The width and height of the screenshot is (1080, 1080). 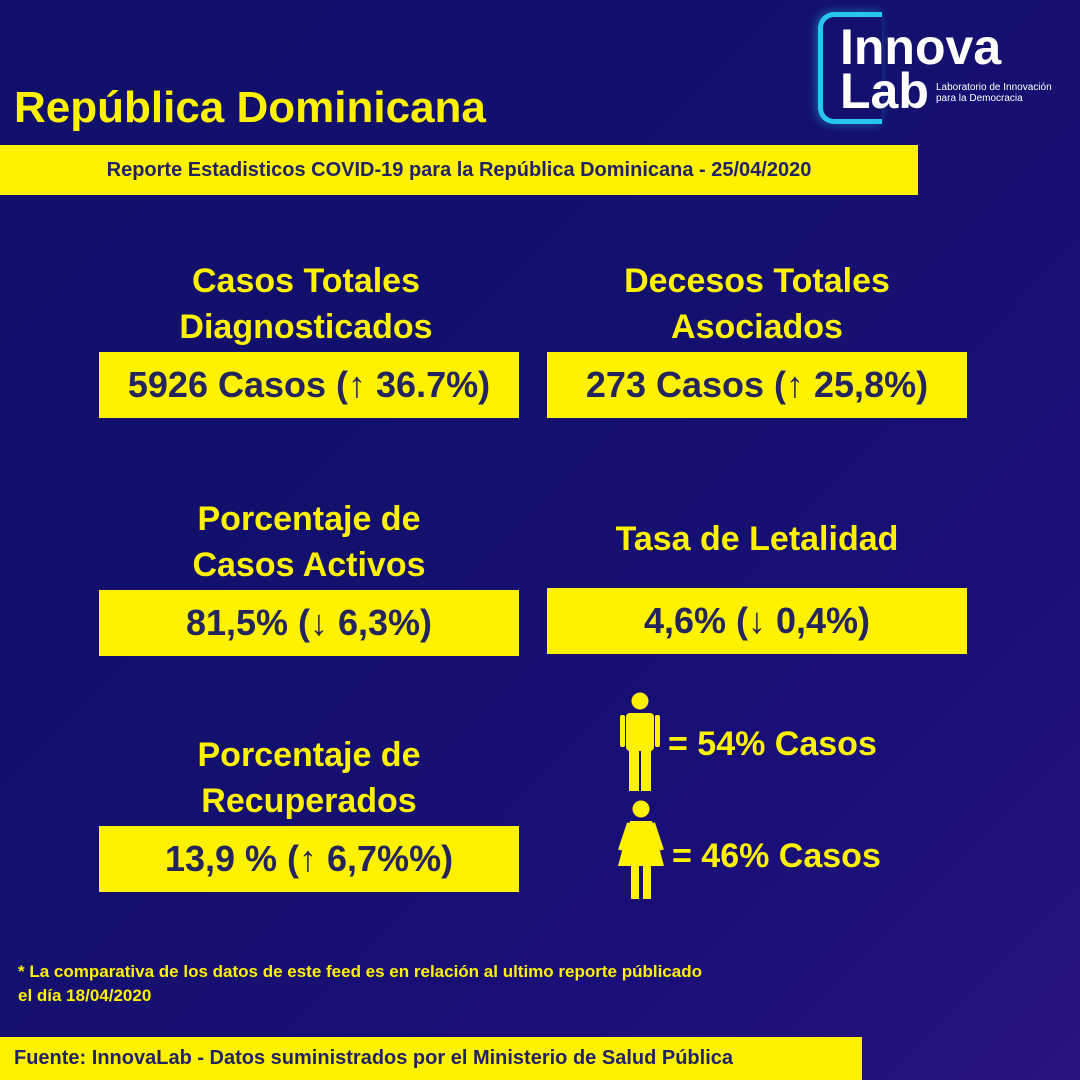 What do you see at coordinates (757, 539) in the screenshot?
I see `lethality-label: Tasa de Letalidad` at bounding box center [757, 539].